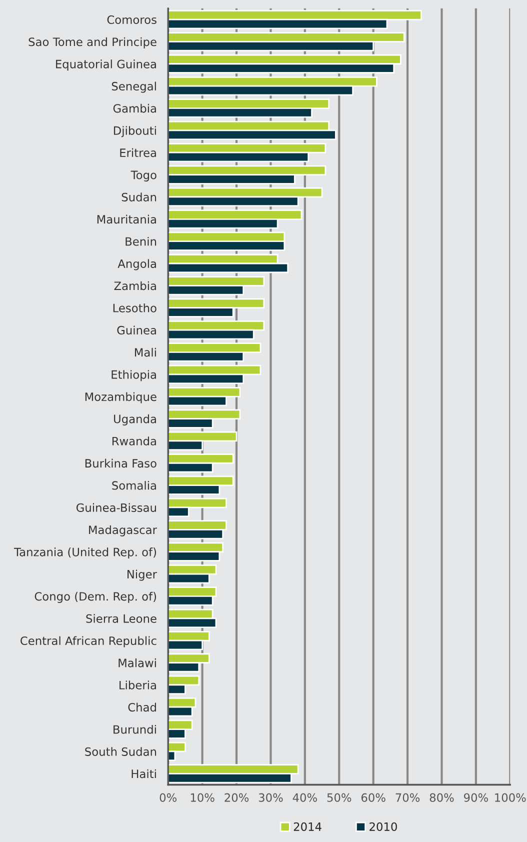 This screenshot has height=842, width=527. What do you see at coordinates (408, 797) in the screenshot?
I see `x-tick-label: 70%` at bounding box center [408, 797].